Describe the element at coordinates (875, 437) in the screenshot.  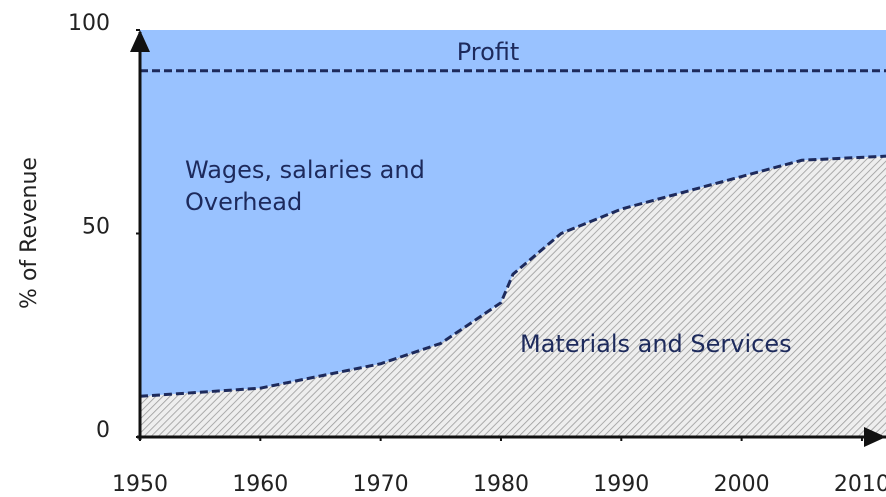
I see `x-axis-arrow` at that location.